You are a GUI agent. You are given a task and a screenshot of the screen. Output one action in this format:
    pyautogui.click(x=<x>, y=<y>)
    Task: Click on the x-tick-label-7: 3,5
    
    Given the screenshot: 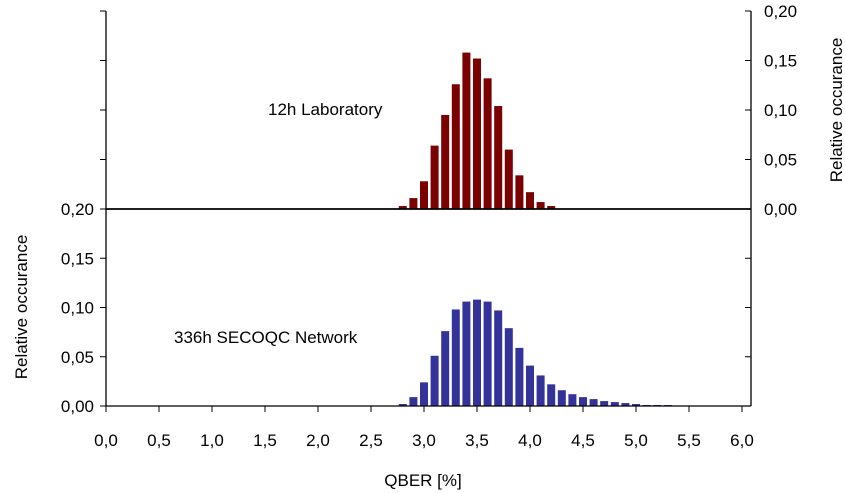 What is the action you would take?
    pyautogui.click(x=477, y=440)
    